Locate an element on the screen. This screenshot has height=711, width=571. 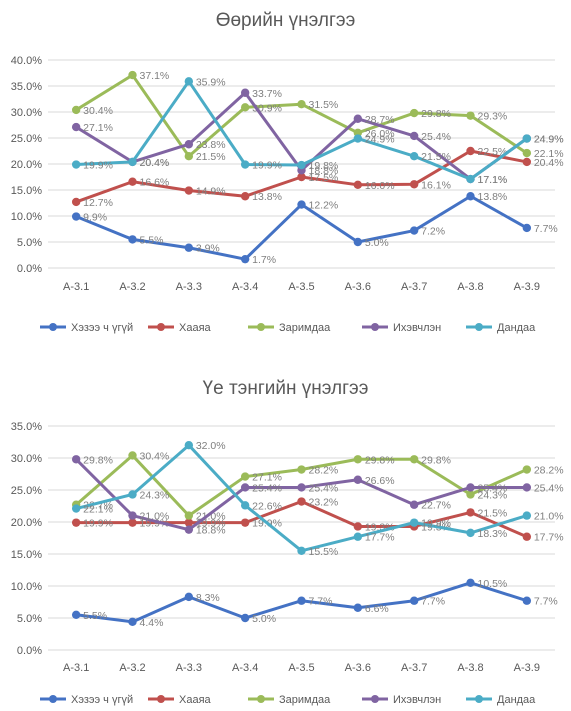
data-label: 5.0% is located at coordinates (264, 619).